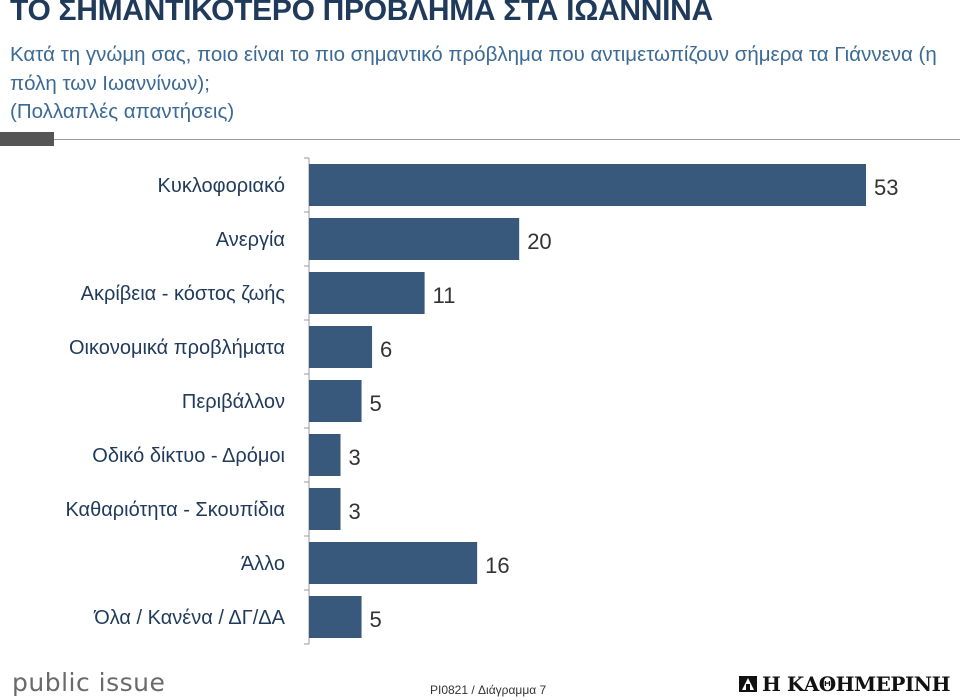 This screenshot has width=960, height=700. Describe the element at coordinates (497, 565) in the screenshot. I see `value-label: 16` at that location.